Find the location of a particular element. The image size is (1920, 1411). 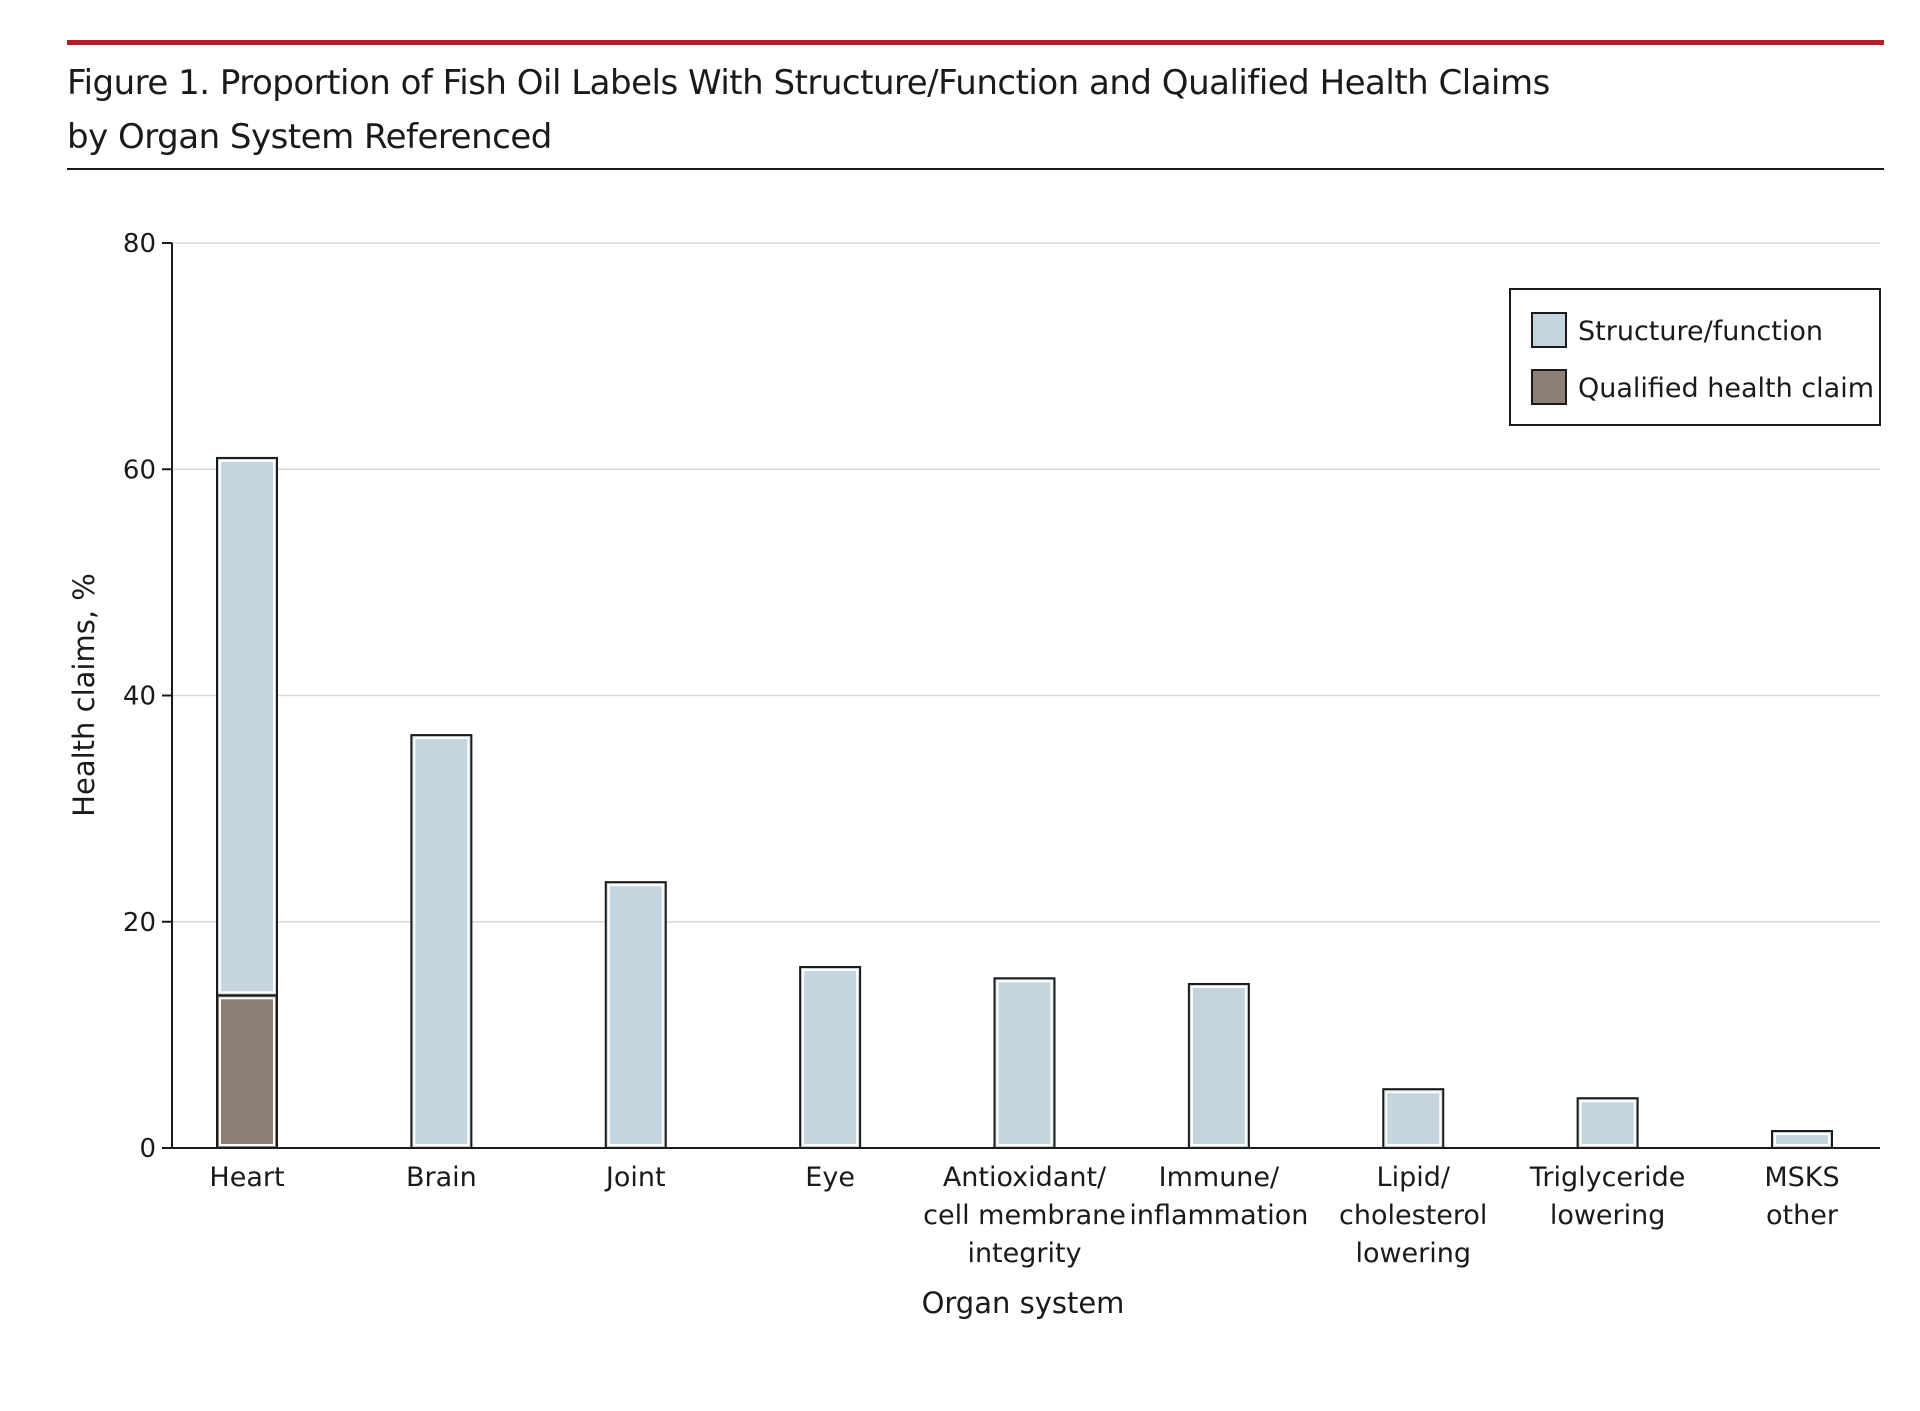

x-axis-title: Organ system is located at coordinates (1023, 1303).